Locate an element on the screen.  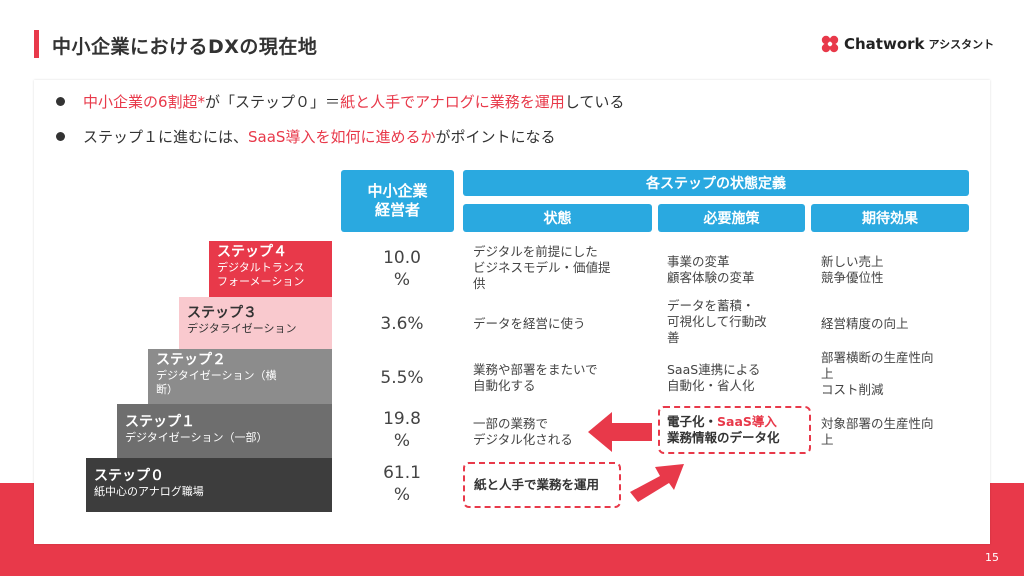
step-4-effect: 新しい売上 競争優位性 is located at coordinates (852, 269).